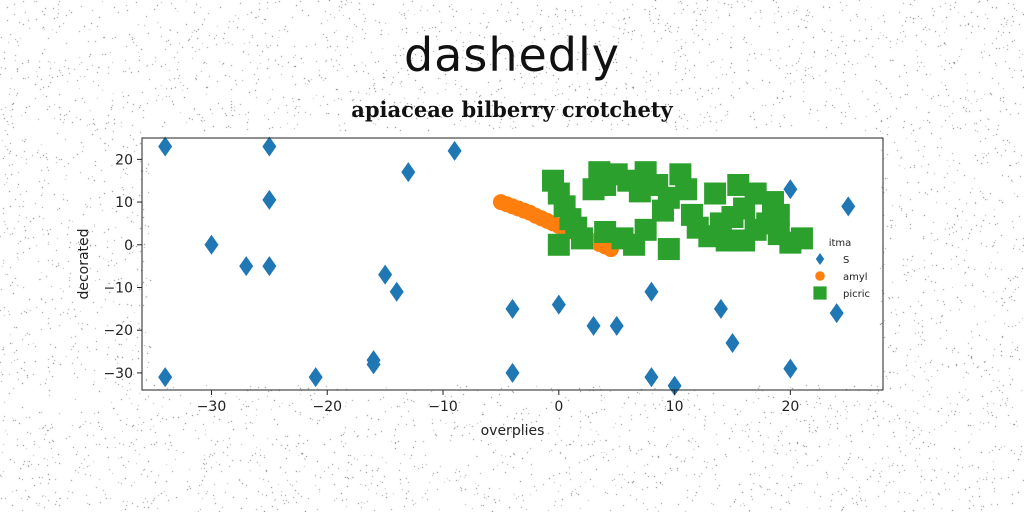 The image size is (1024, 512). I want to click on chart-title: apiaceae bilberry crotchety, so click(512, 109).